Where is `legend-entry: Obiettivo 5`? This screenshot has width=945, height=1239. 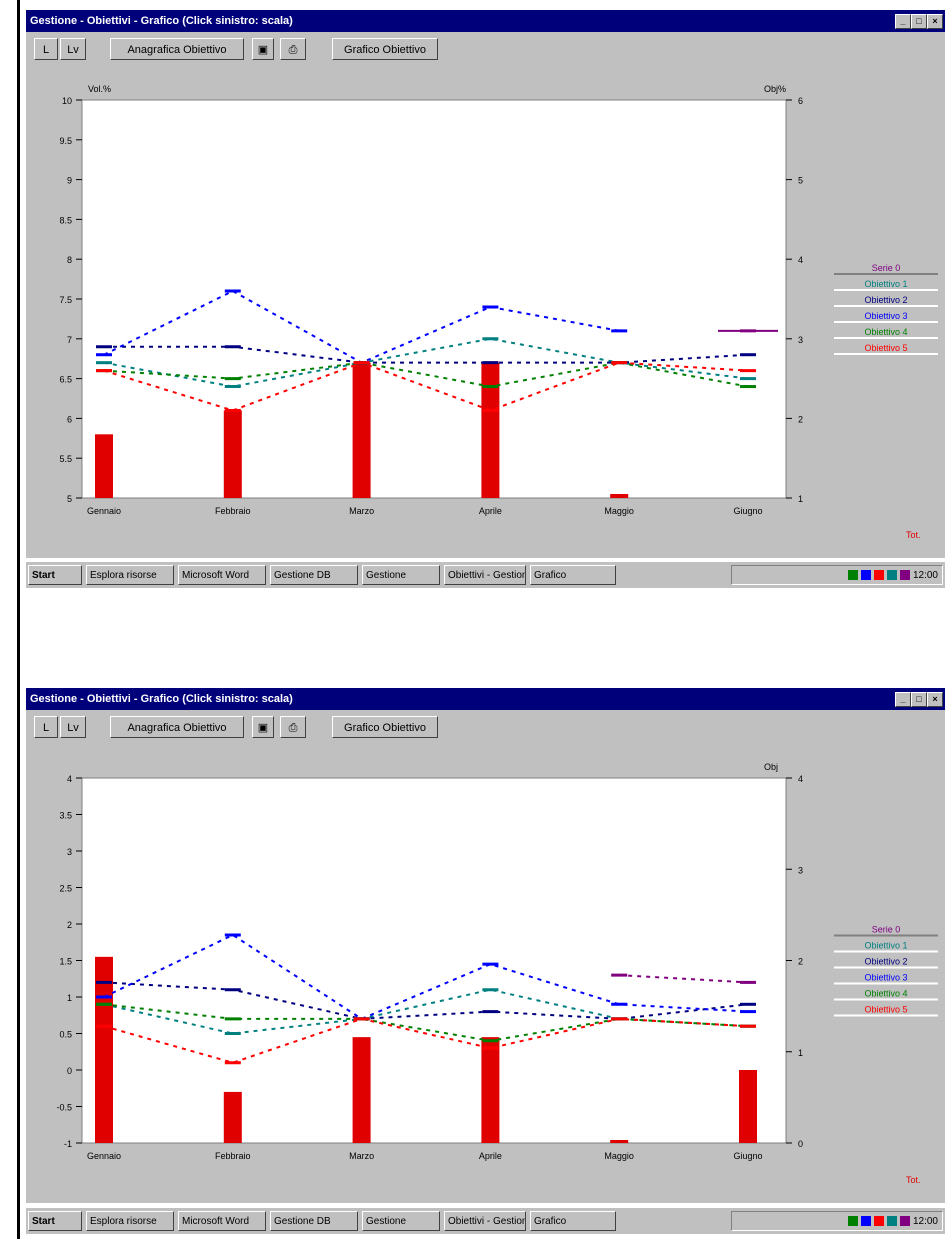
legend-entry: Obiettivo 5 is located at coordinates (885, 348).